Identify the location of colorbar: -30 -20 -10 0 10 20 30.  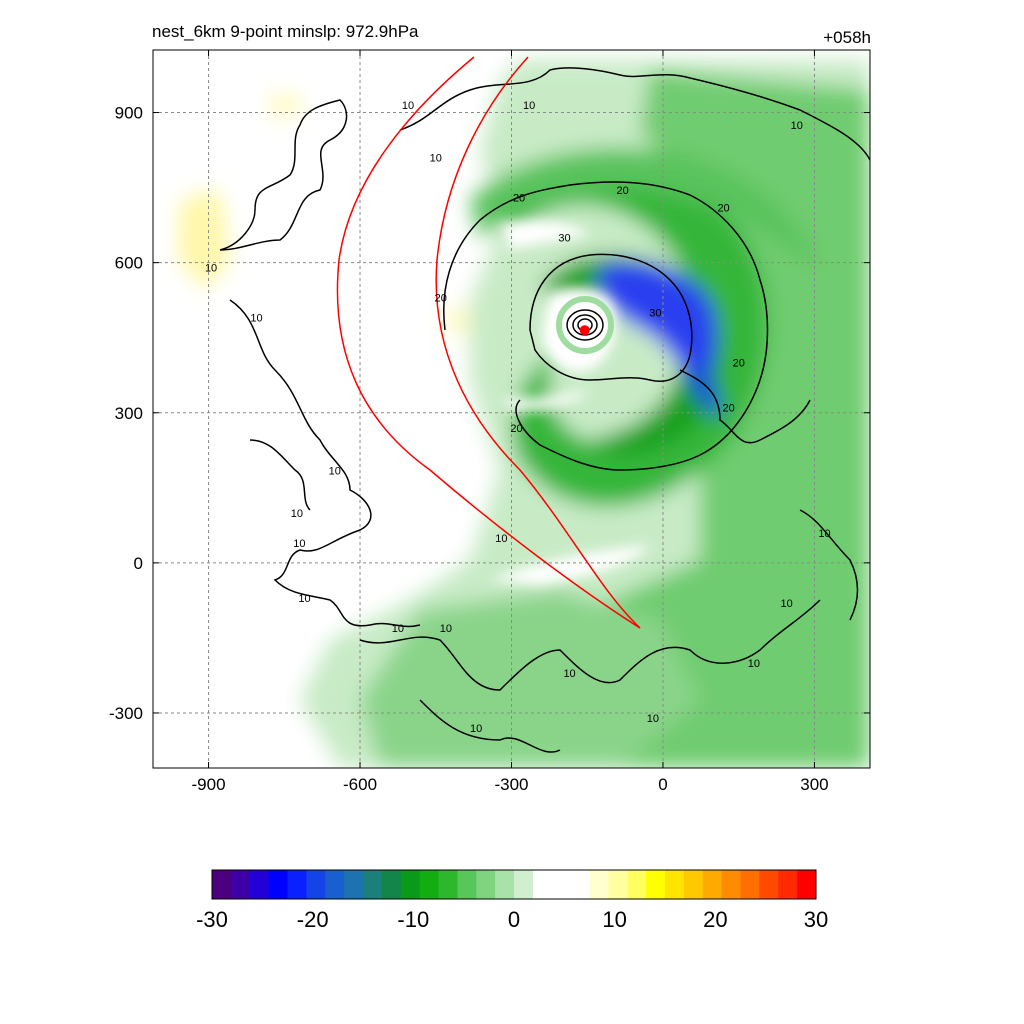
(512, 900).